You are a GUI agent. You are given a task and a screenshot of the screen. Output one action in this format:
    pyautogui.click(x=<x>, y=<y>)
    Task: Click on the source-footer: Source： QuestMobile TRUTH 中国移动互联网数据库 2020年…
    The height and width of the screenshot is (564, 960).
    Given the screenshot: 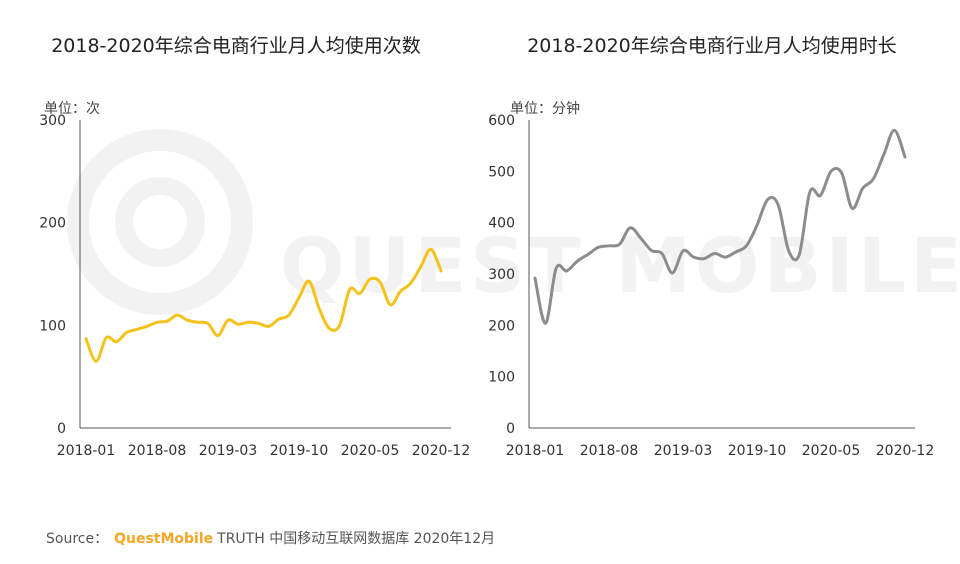 What is the action you would take?
    pyautogui.click(x=270, y=538)
    